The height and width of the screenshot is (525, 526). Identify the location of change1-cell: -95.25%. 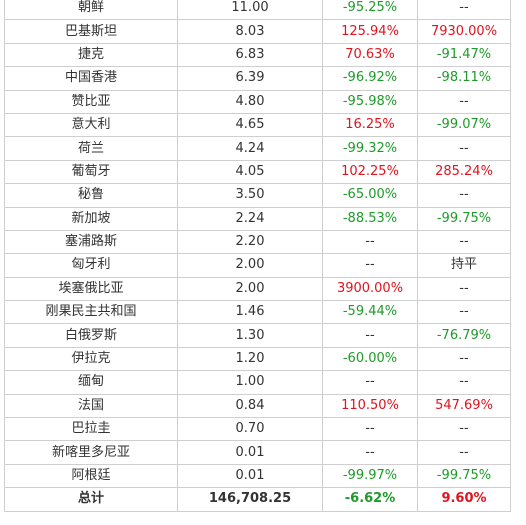
(370, 10).